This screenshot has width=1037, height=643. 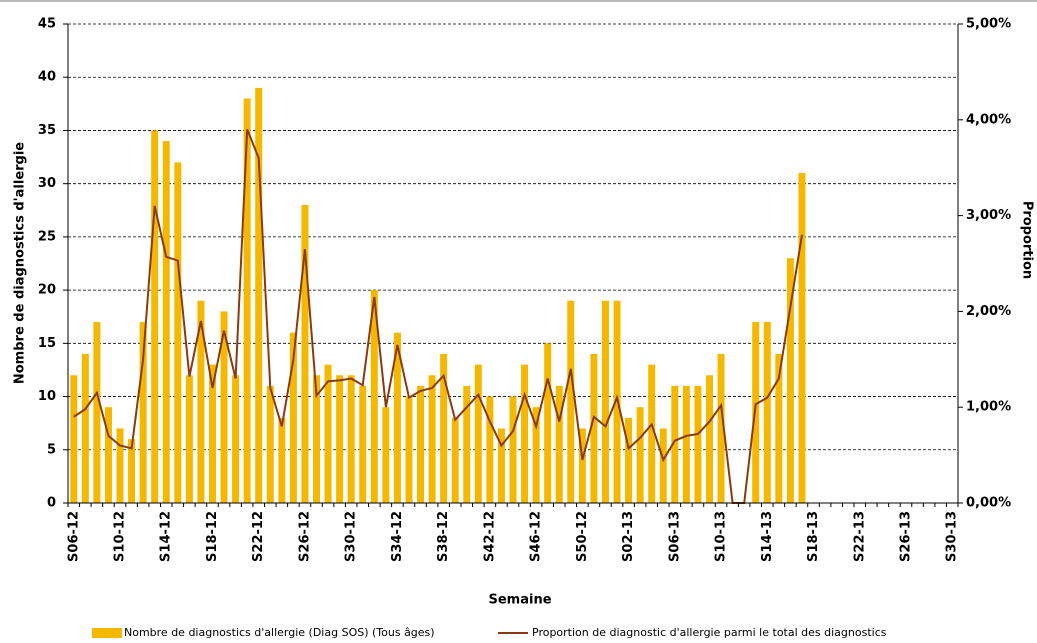 I want to click on x-tick-label: S18-12, so click(x=212, y=536).